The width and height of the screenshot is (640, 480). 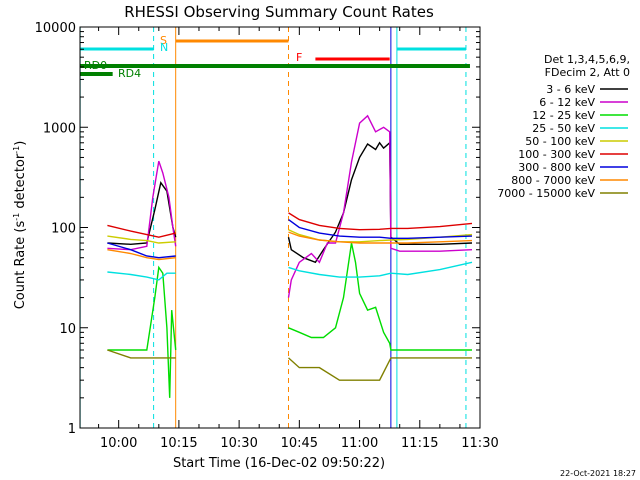 What do you see at coordinates (563, 115) in the screenshot?
I see `legend-label: 12 - 25 keV` at bounding box center [563, 115].